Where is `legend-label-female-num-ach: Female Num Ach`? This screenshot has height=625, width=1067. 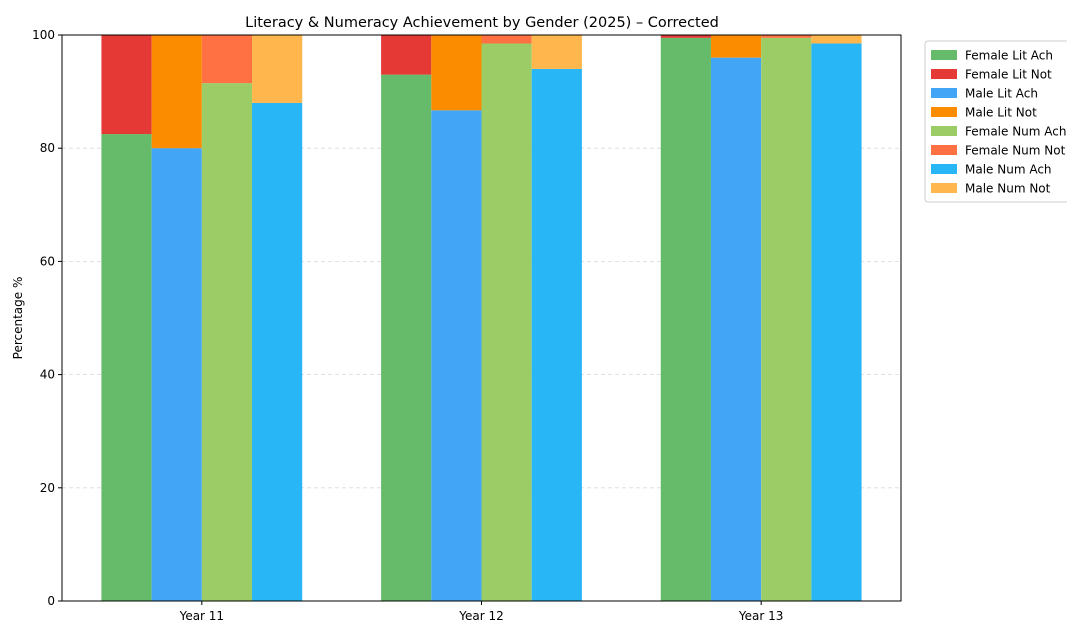 legend-label-female-num-ach: Female Num Ach is located at coordinates (1016, 132).